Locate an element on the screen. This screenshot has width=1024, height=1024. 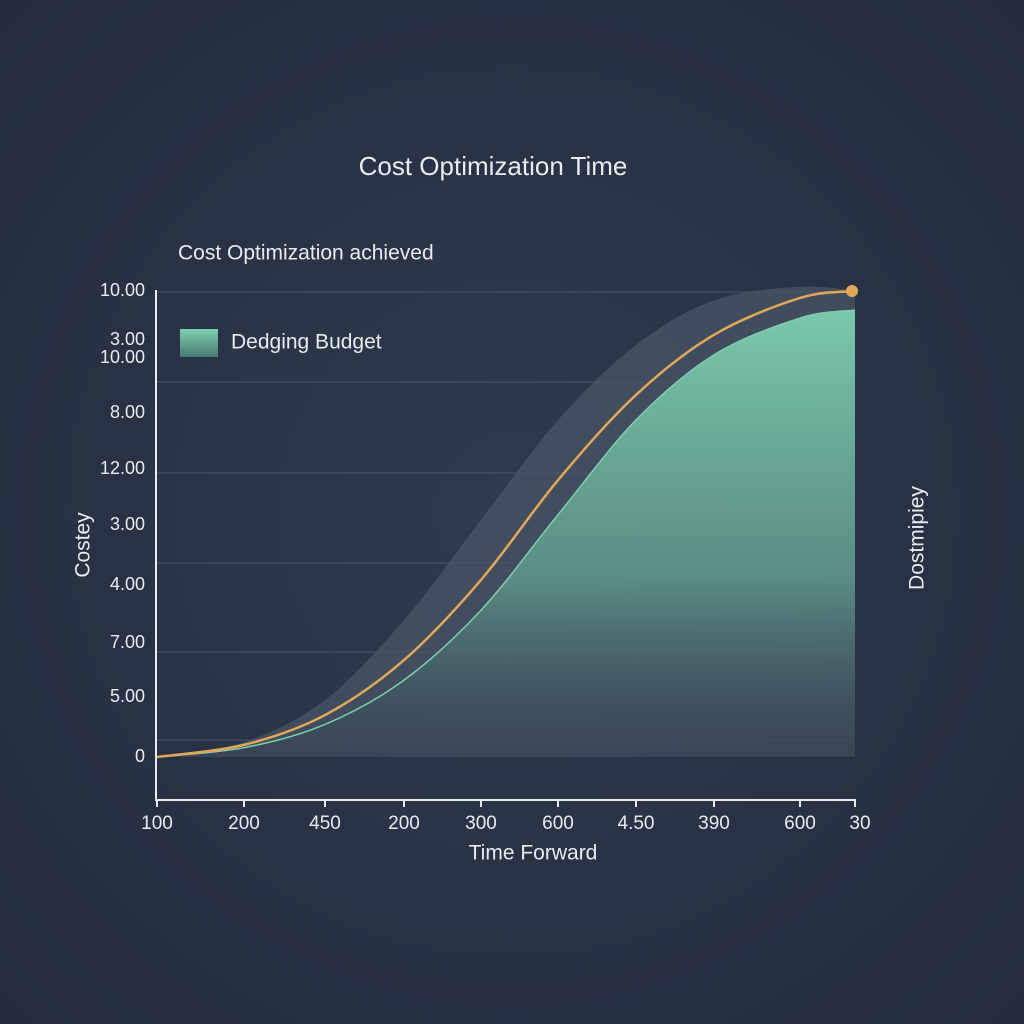
x-tick-label: 4.50 is located at coordinates (636, 823).